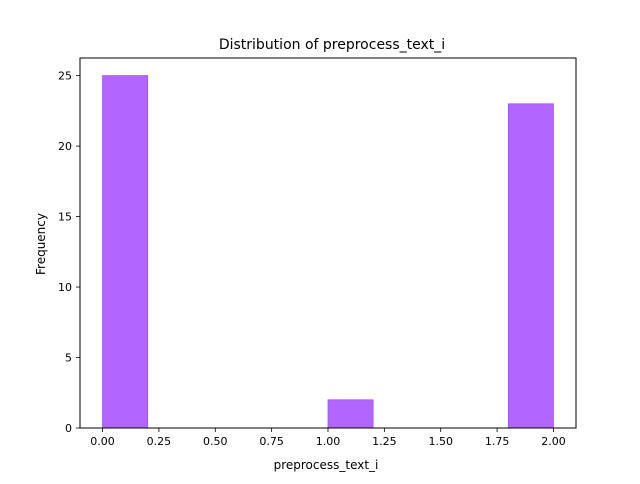 This screenshot has height=484, width=640. I want to click on y-tick-label: 5, so click(68, 358).